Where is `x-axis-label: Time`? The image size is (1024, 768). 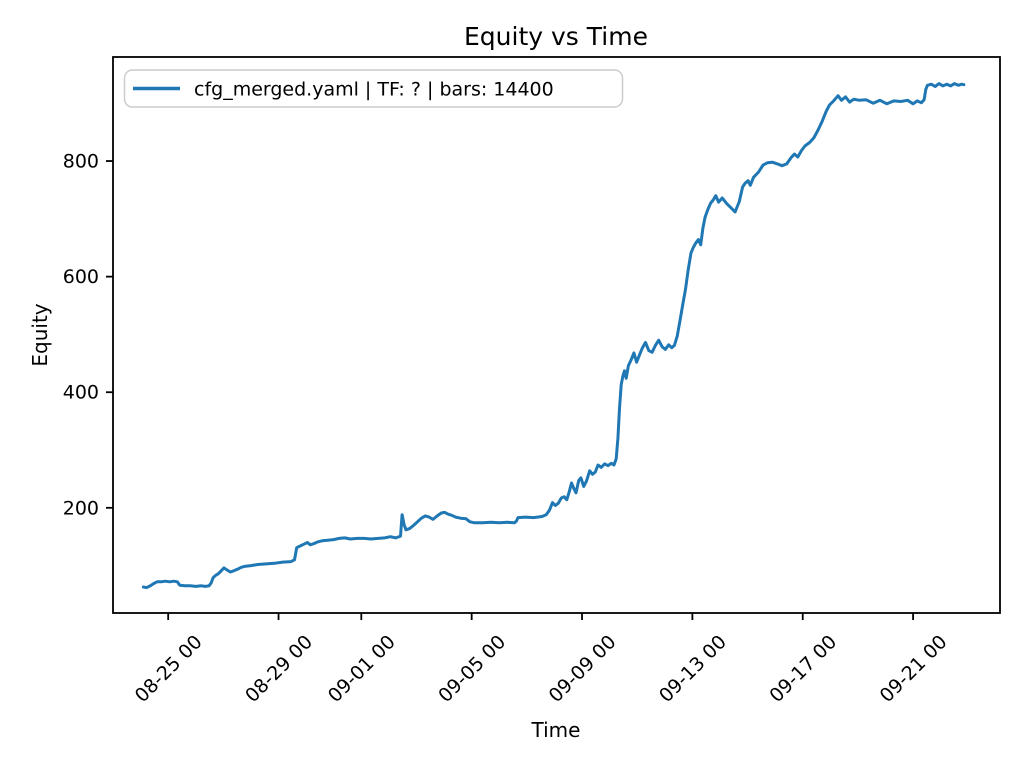
x-axis-label: Time is located at coordinates (556, 730).